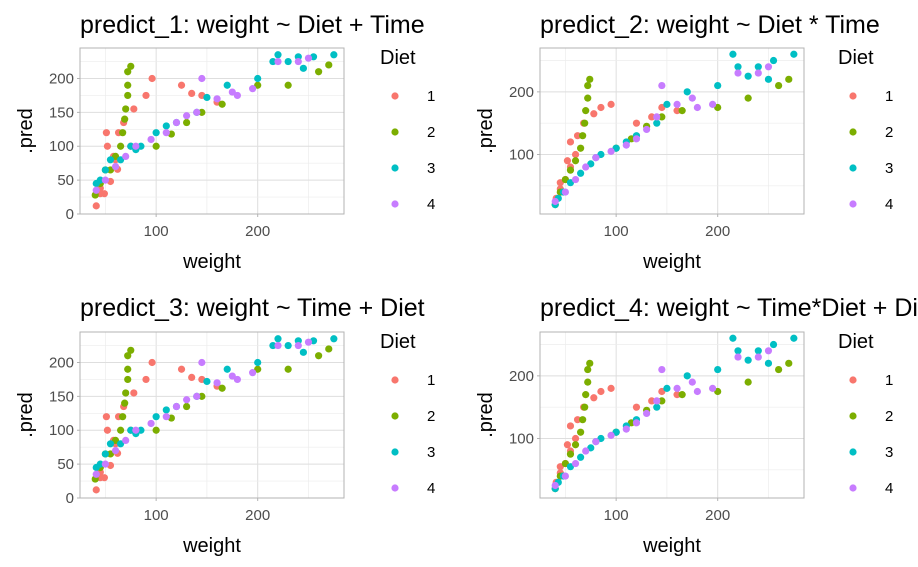 Image resolution: width=918 pixels, height=567 pixels. What do you see at coordinates (70, 214) in the screenshot?
I see `y-tick-label: 0` at bounding box center [70, 214].